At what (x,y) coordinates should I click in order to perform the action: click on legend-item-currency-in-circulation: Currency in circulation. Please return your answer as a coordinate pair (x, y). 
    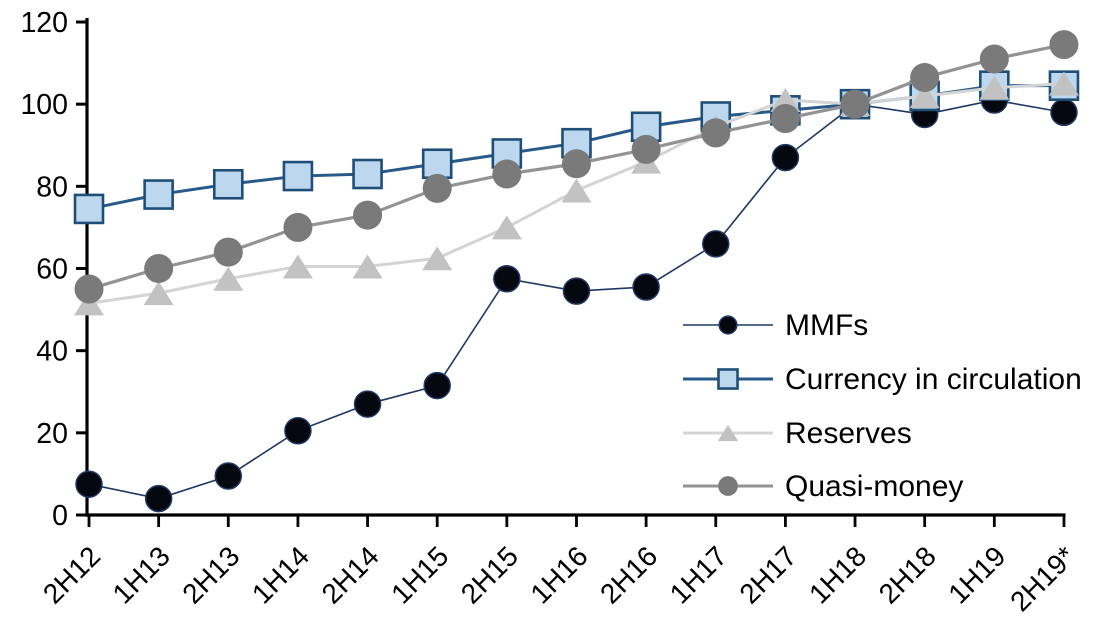
    Looking at the image, I should click on (882, 379).